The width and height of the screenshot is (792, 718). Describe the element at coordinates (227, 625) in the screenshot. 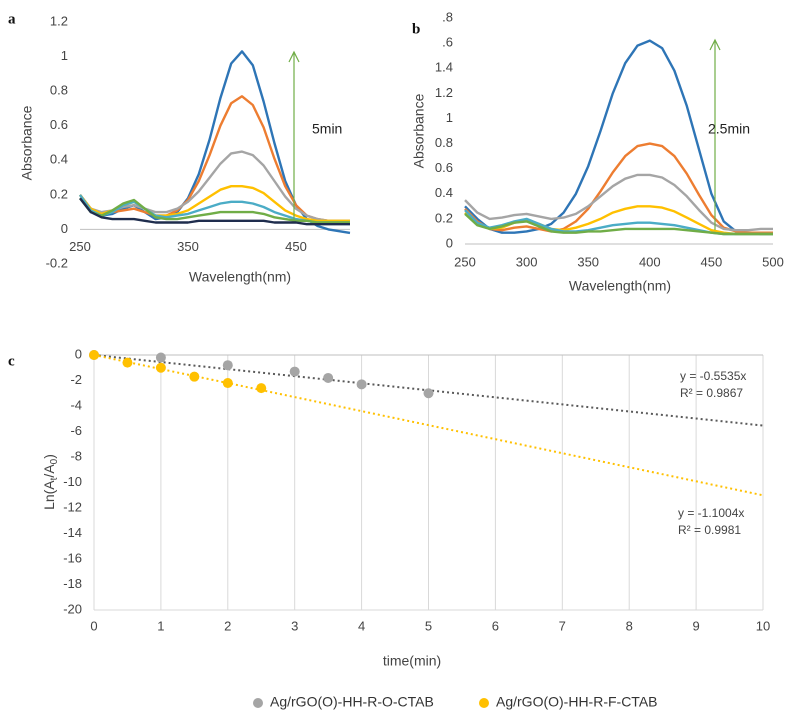

I see `x-tick-label: 2` at that location.